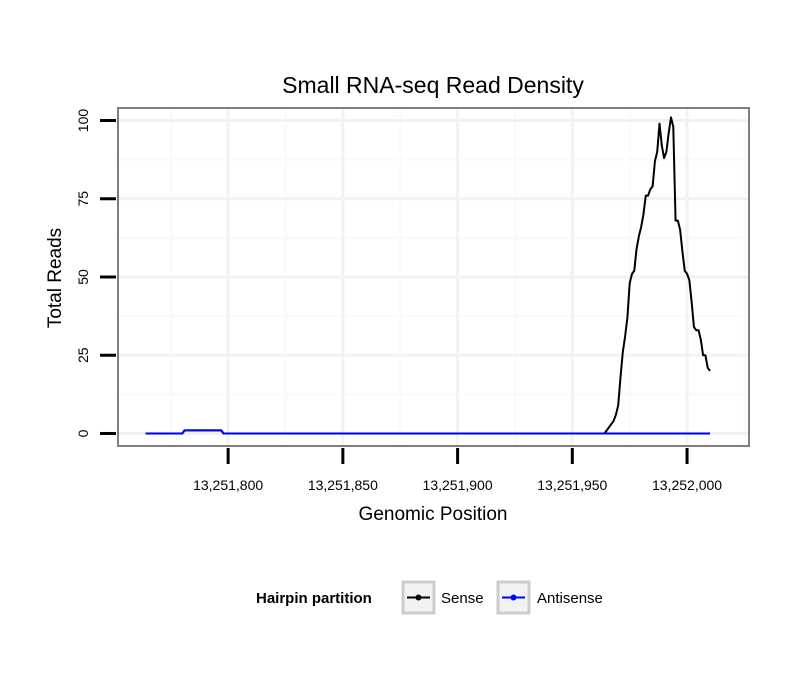  I want to click on legend-label-sense: Sense, so click(462, 598).